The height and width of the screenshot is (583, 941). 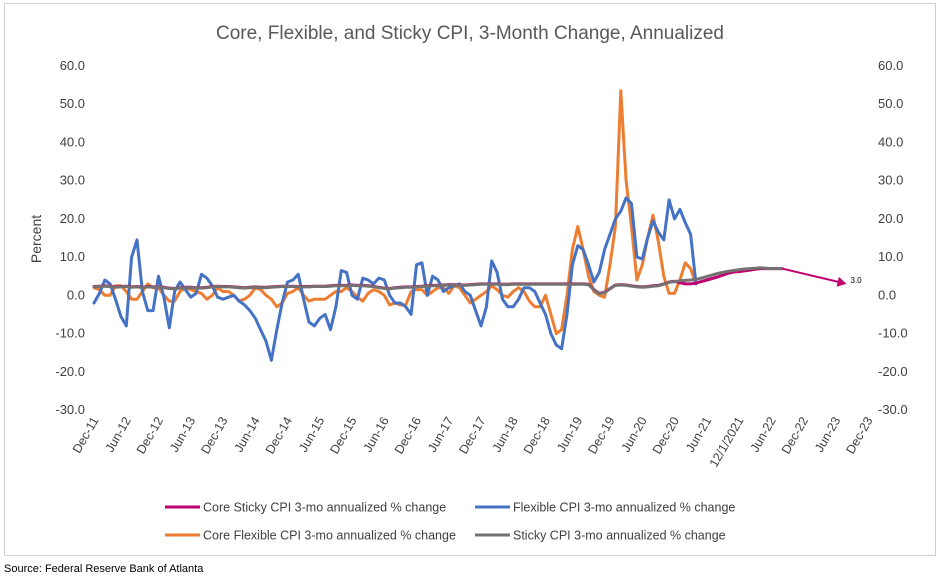 I want to click on y-tick-label-left: -30.0, so click(x=70, y=409).